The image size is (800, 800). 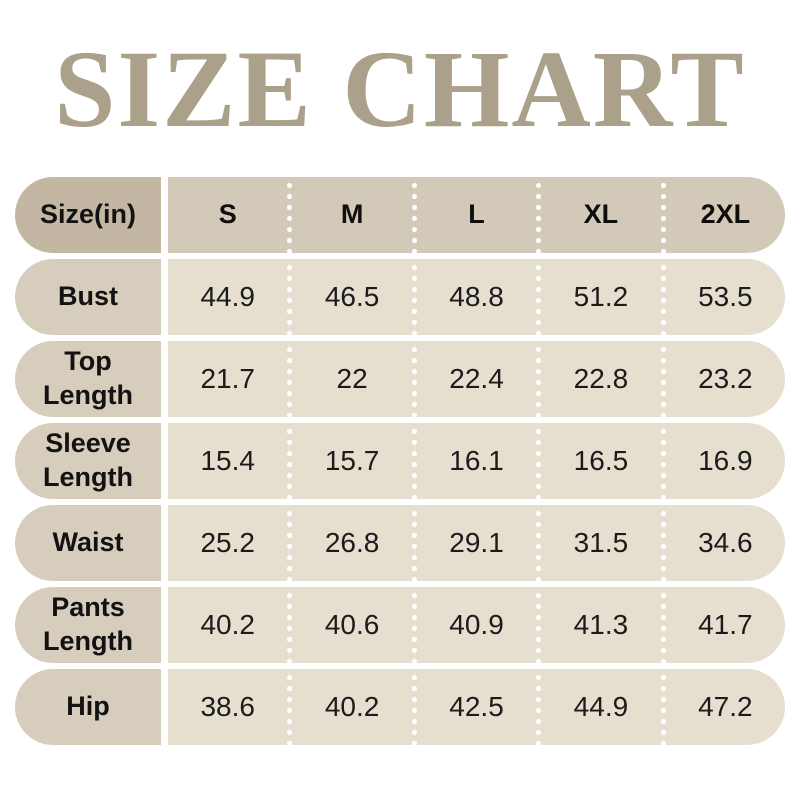 What do you see at coordinates (88, 542) in the screenshot?
I see `row-label: Waist` at bounding box center [88, 542].